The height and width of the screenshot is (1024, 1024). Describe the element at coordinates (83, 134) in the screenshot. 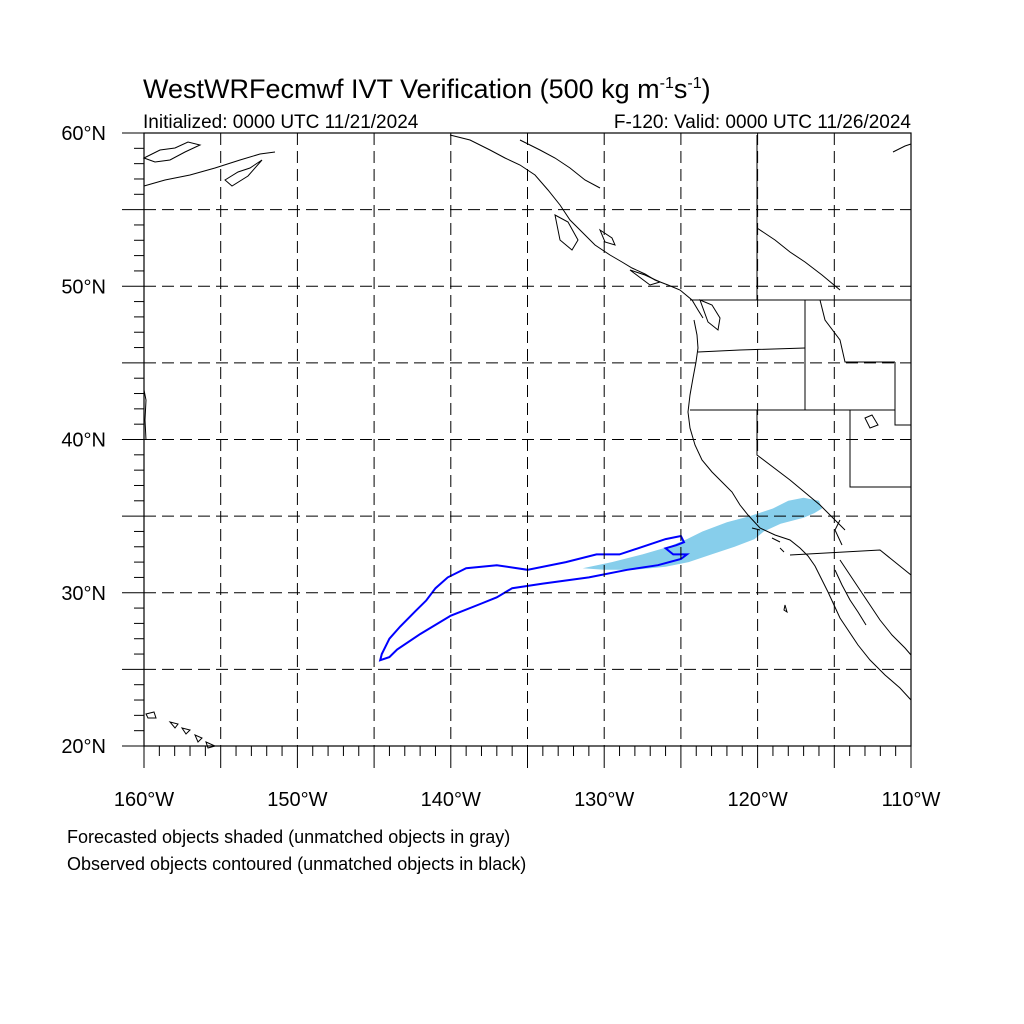

I see `lat-label: 60°N` at that location.